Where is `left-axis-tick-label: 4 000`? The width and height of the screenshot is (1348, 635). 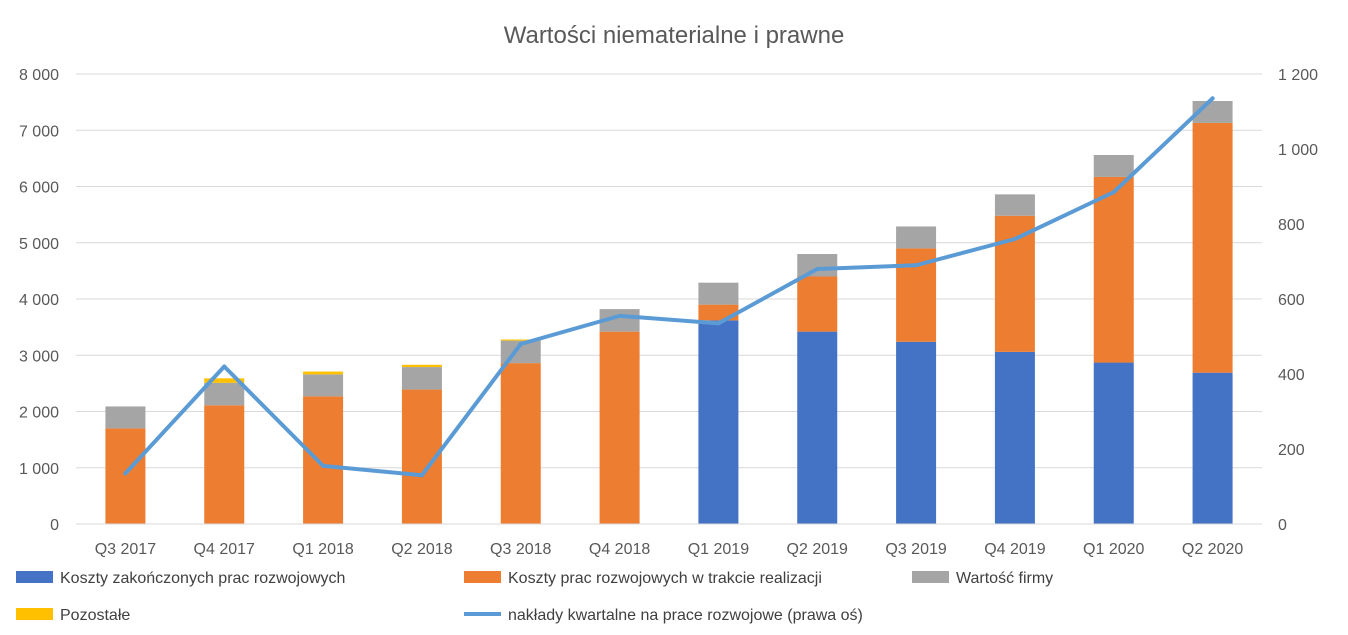
left-axis-tick-label: 4 000 is located at coordinates (39, 300).